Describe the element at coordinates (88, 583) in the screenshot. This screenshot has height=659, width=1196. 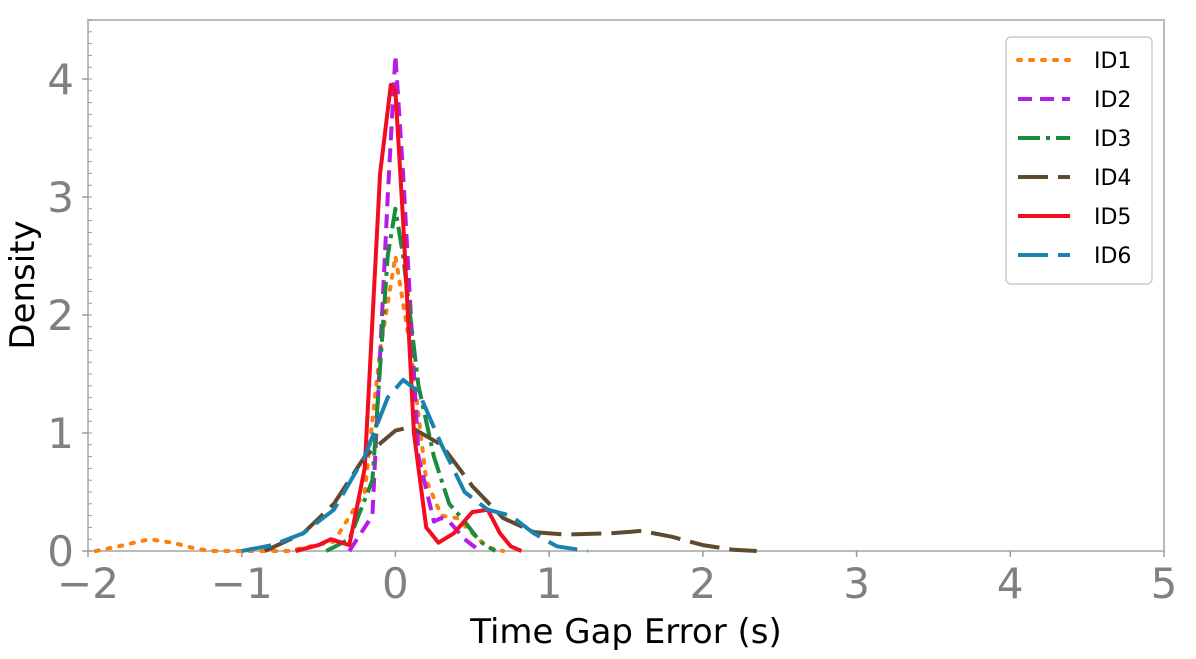
I see `x-tick-label: −2` at that location.